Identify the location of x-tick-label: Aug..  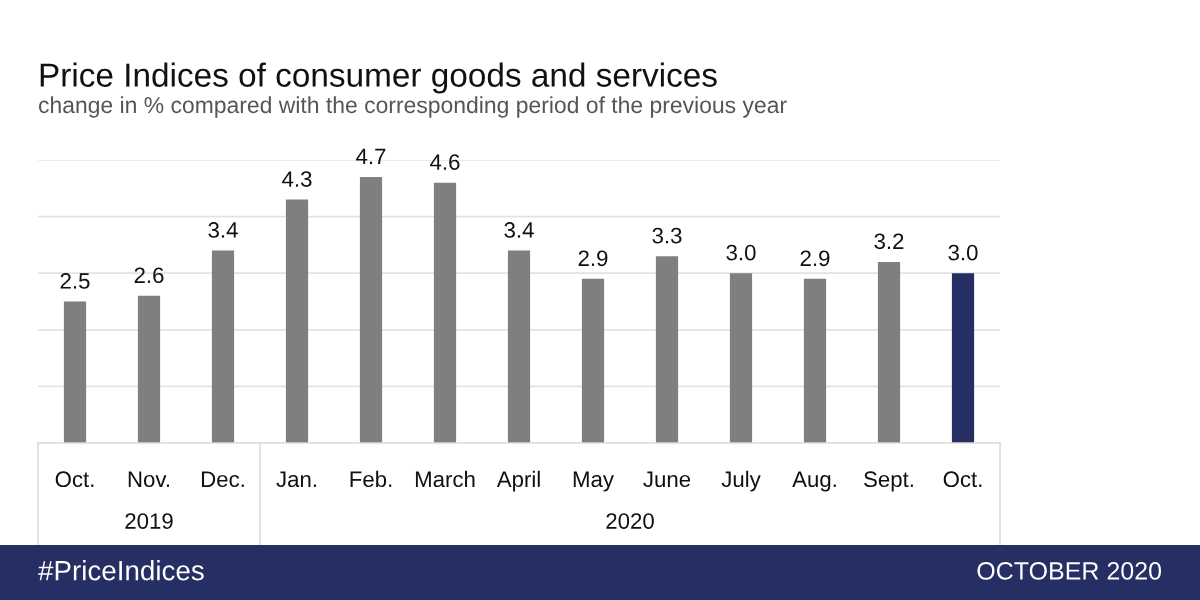
(814, 481).